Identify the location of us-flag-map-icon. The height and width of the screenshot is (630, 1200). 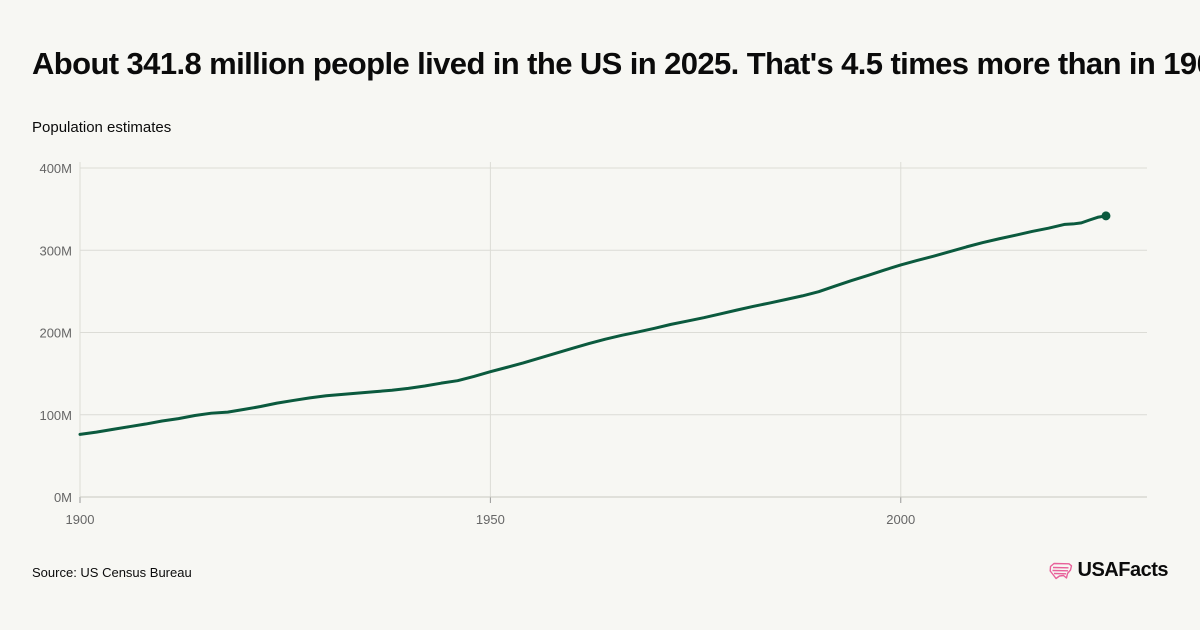
(1060, 570).